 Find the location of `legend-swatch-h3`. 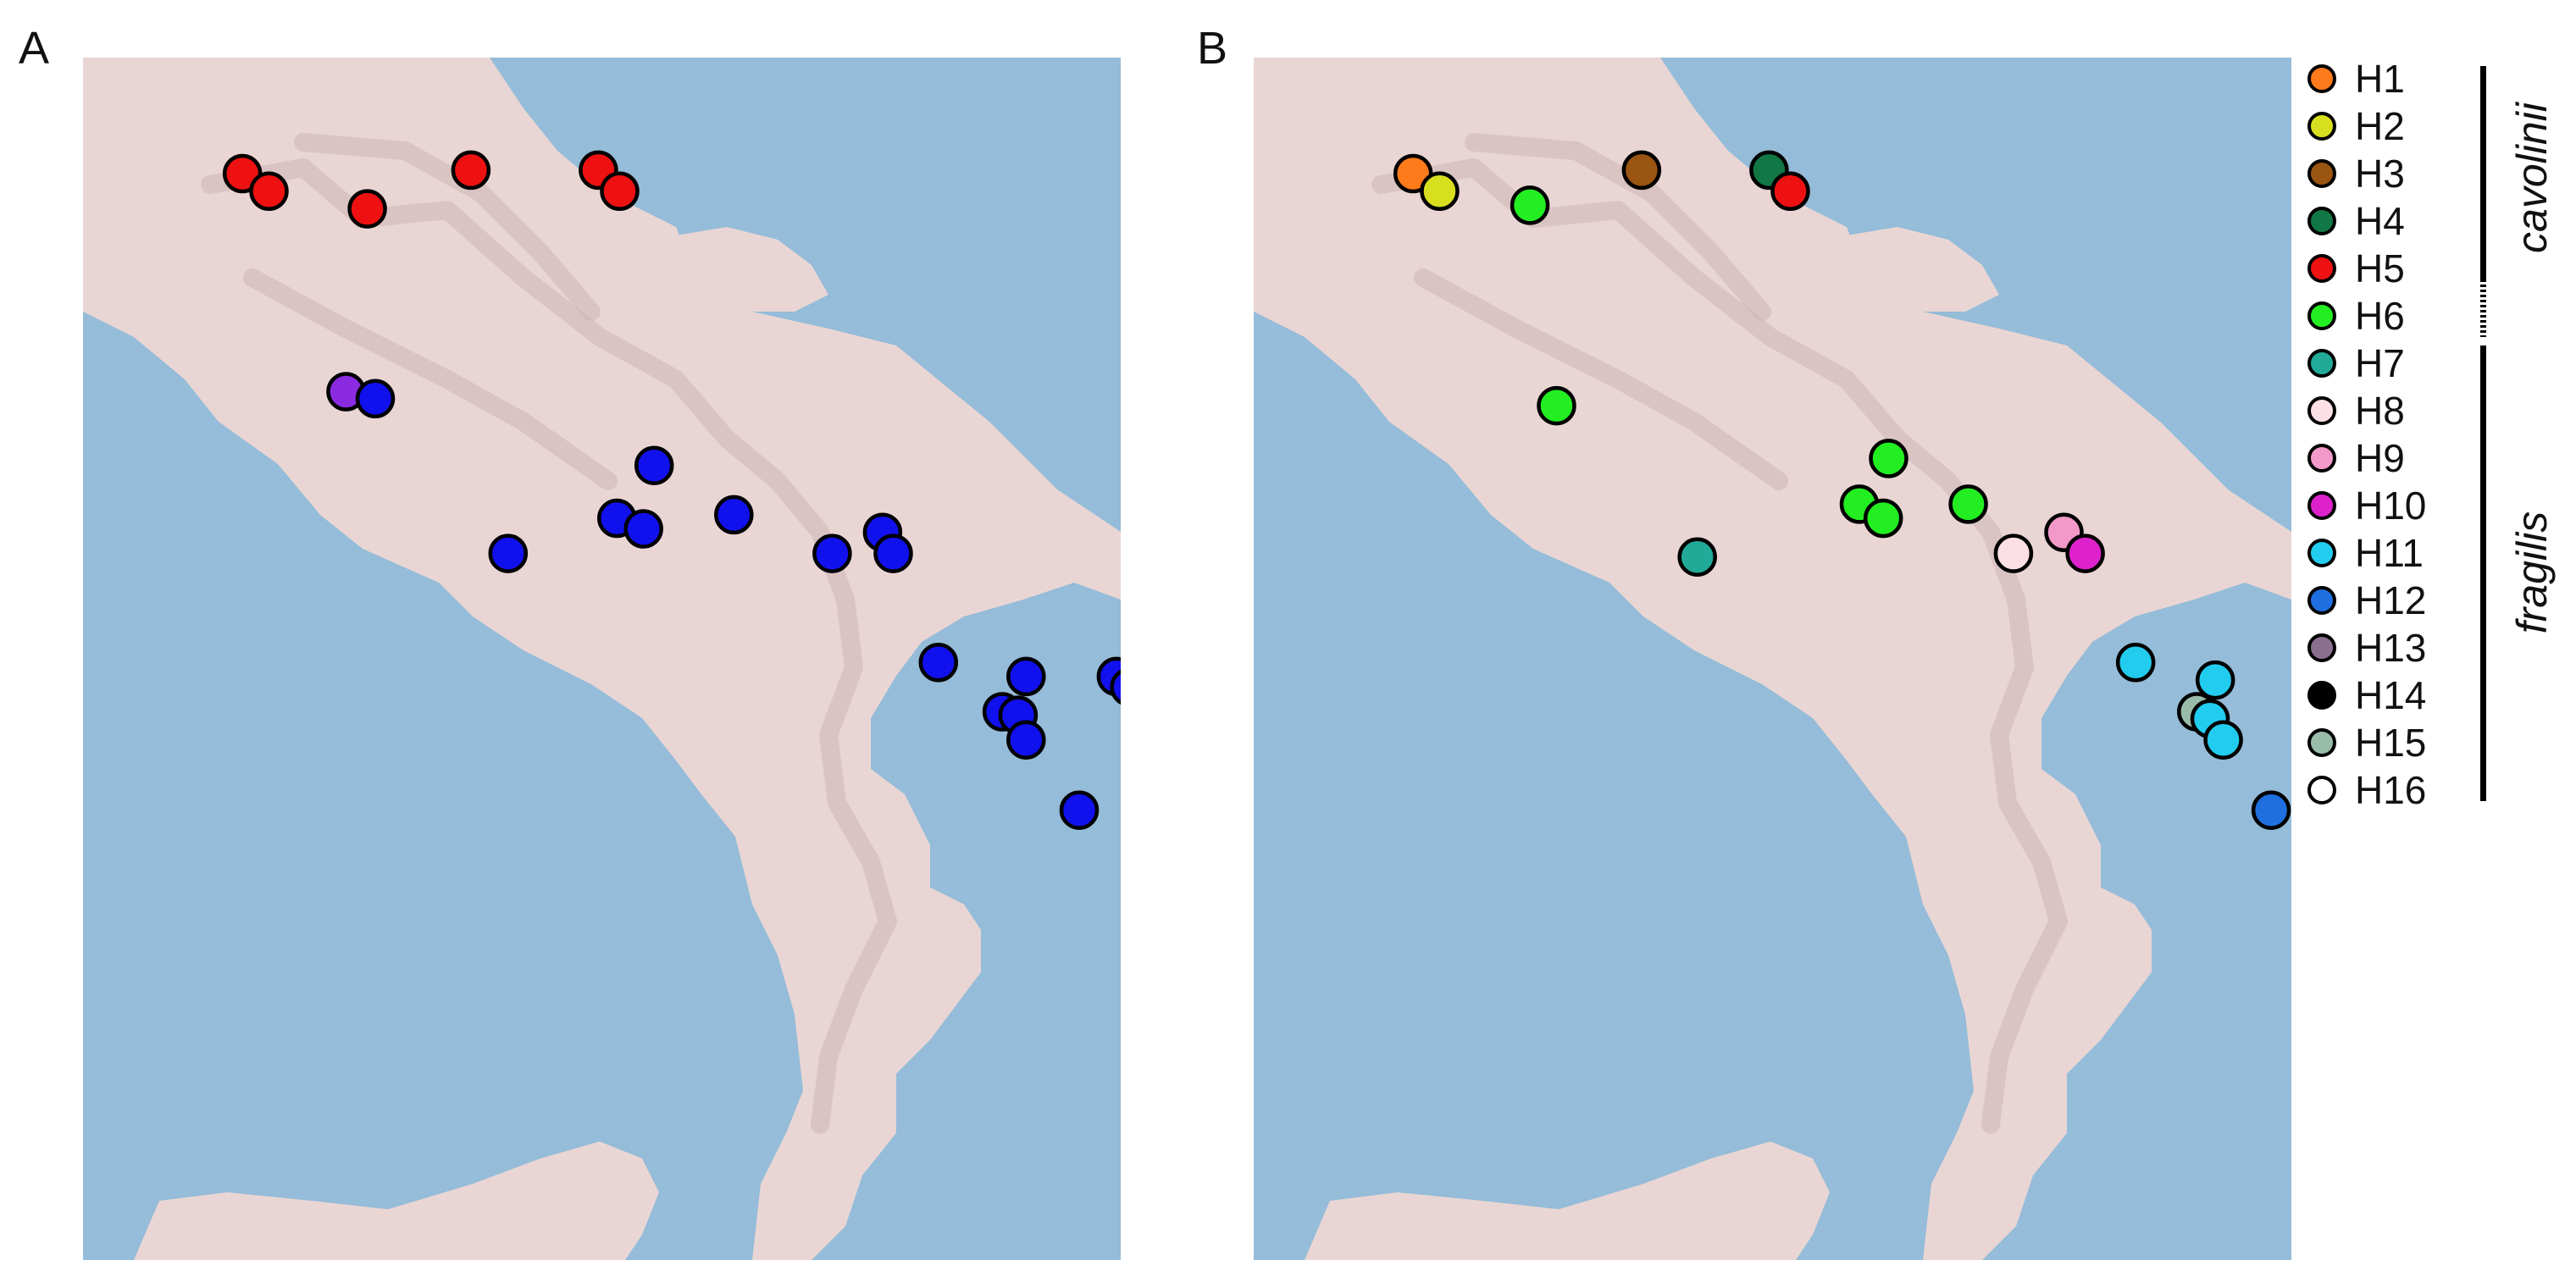

legend-swatch-h3 is located at coordinates (2321, 173).